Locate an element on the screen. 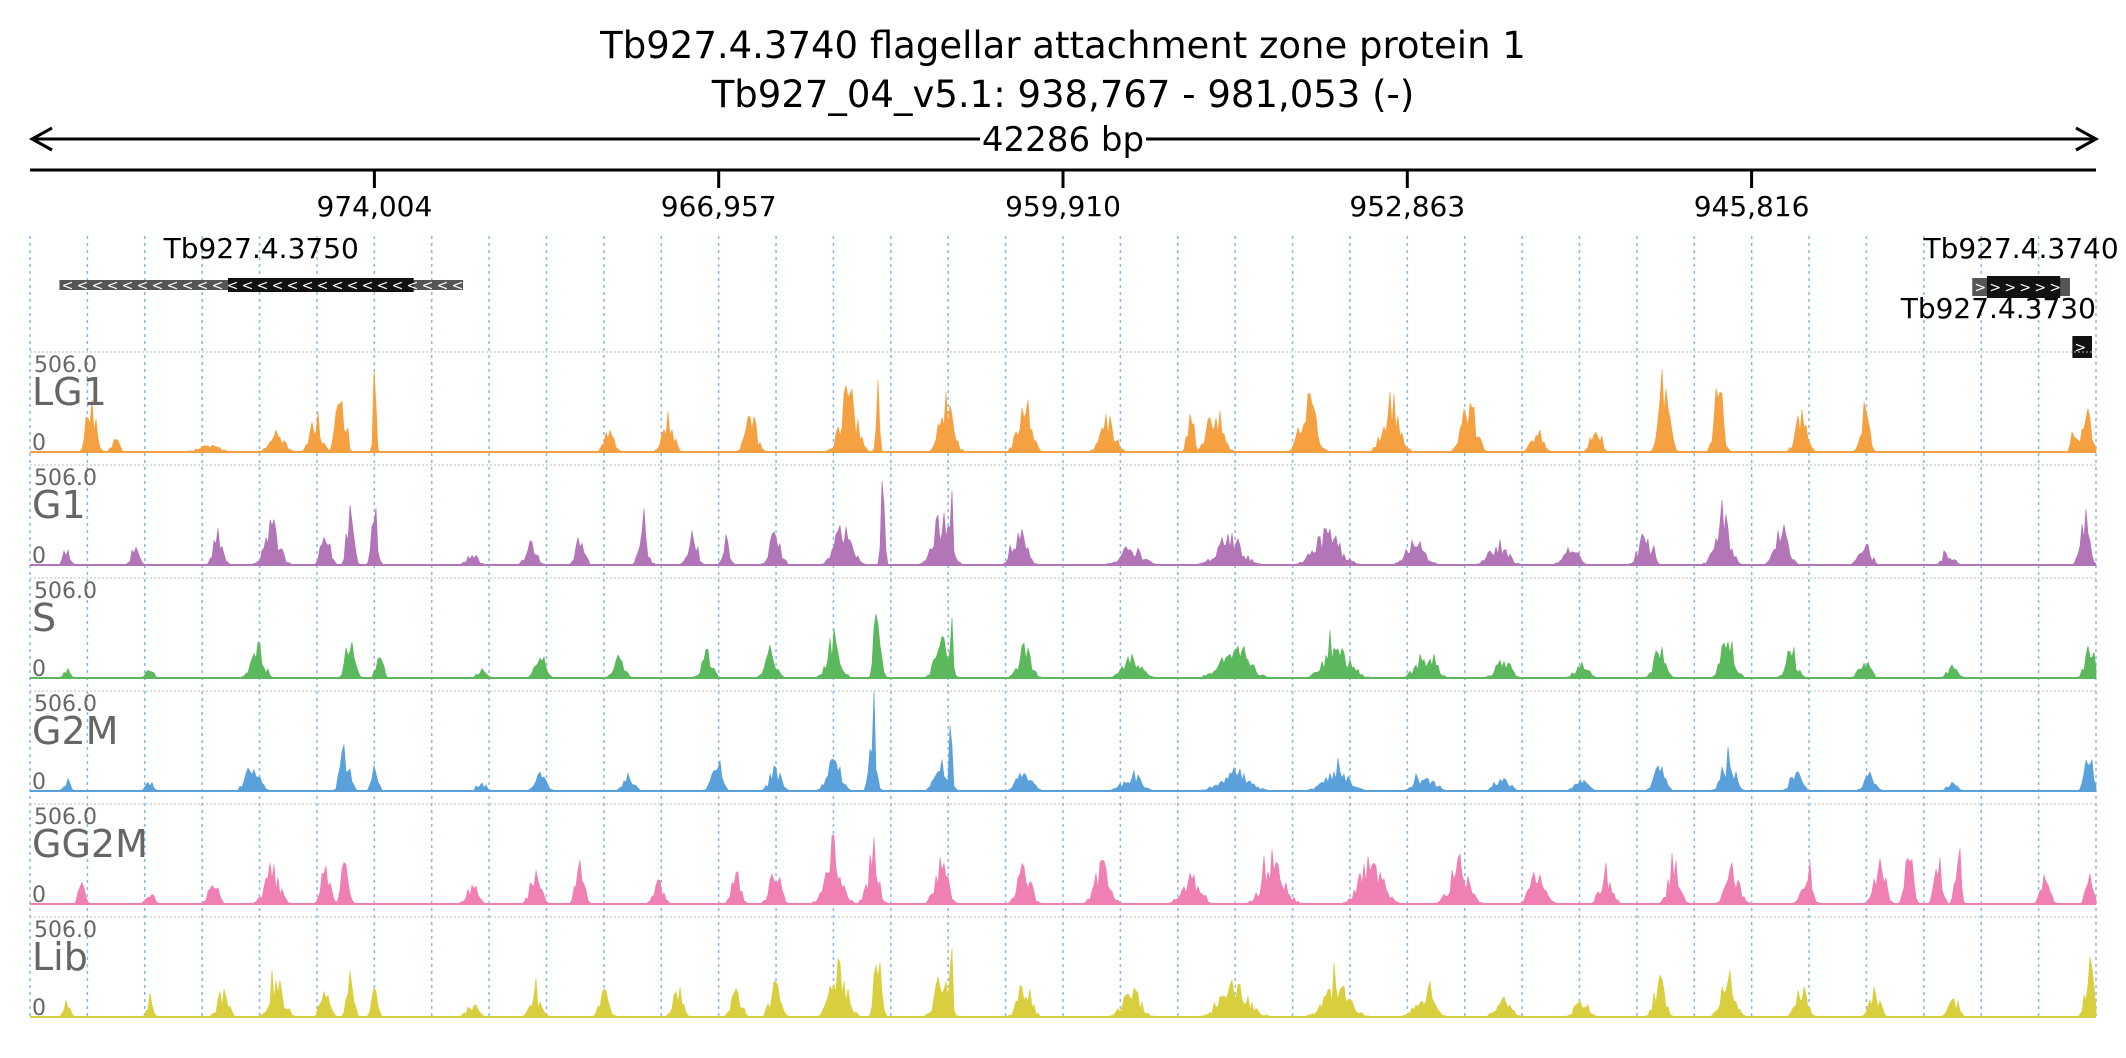  track-name: LG1 is located at coordinates (69, 392).